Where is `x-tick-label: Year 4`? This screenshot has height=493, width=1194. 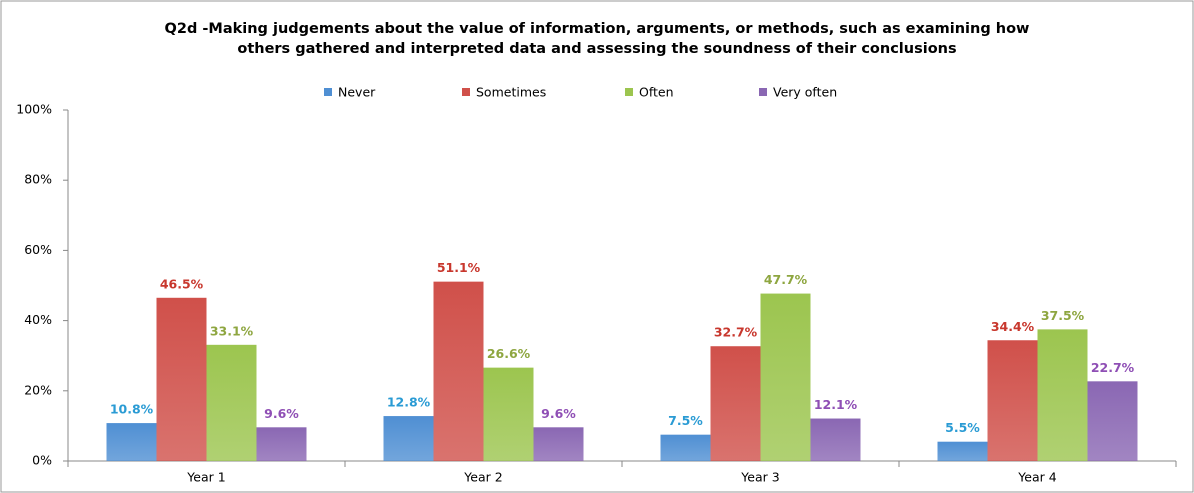
x-tick-label: Year 4 is located at coordinates (1036, 477).